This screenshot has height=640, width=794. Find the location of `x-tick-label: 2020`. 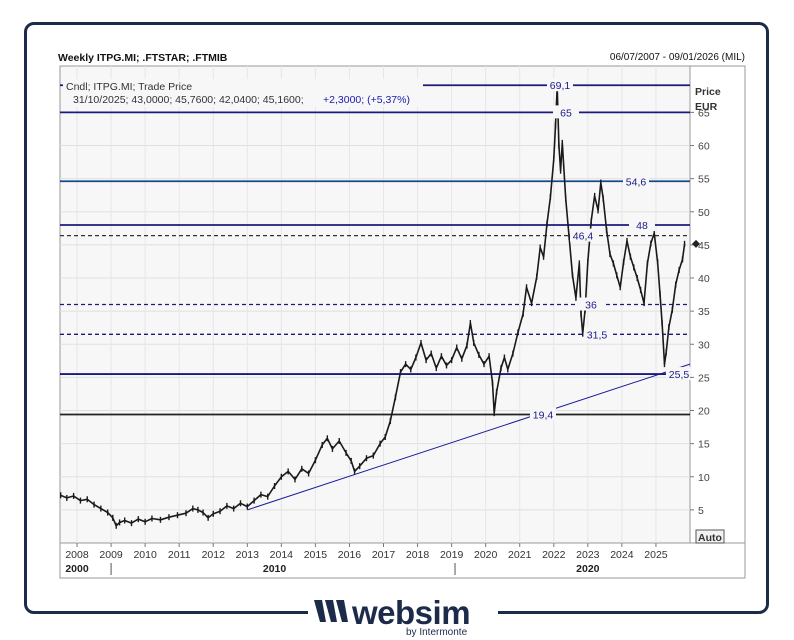

x-tick-label: 2020 is located at coordinates (486, 555).